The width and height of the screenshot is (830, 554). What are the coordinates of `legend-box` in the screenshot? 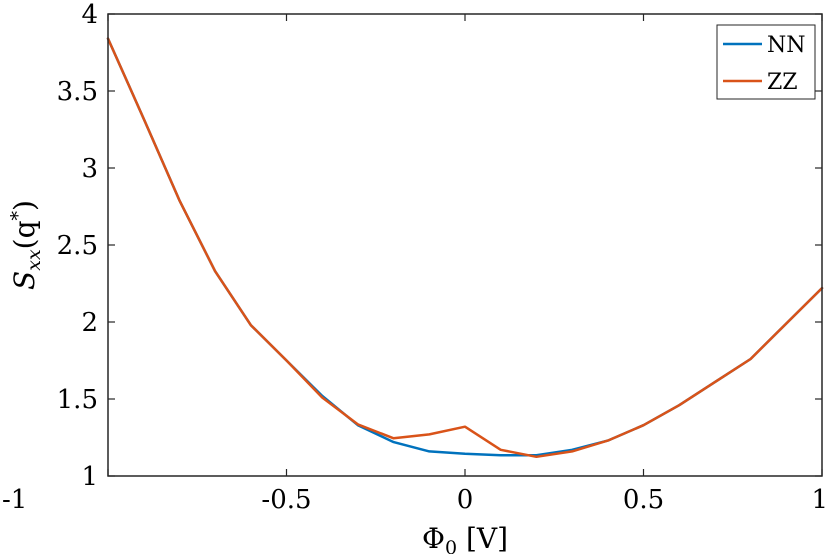 It's located at (766, 62).